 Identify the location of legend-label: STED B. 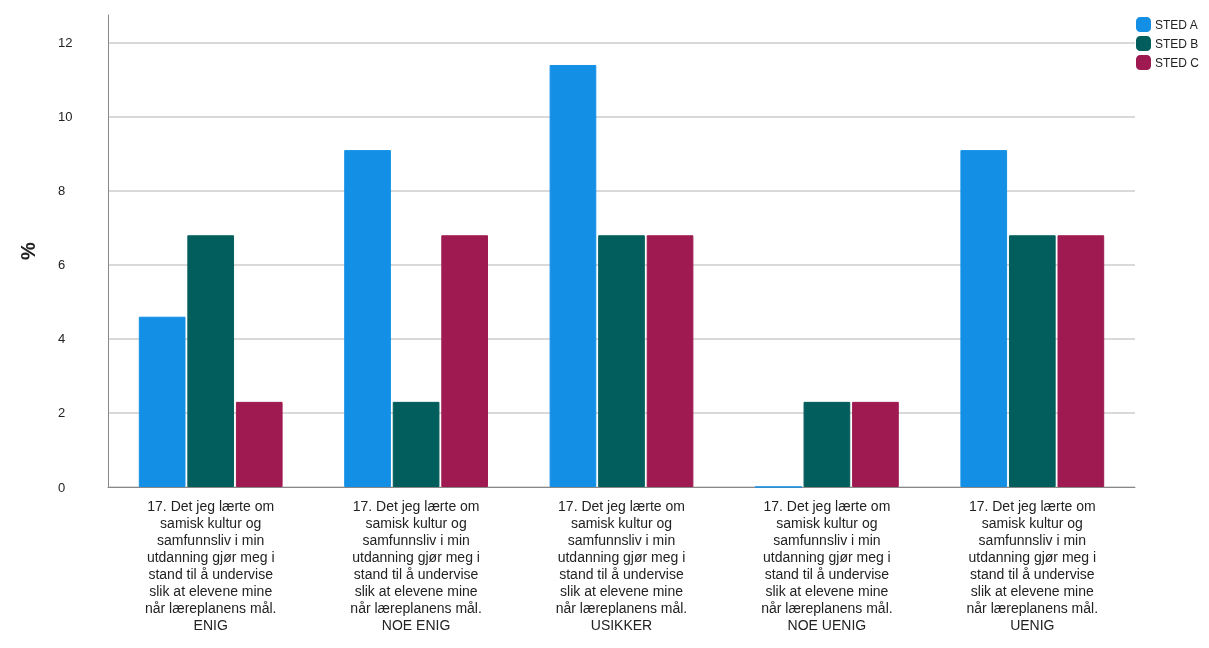
(1177, 43).